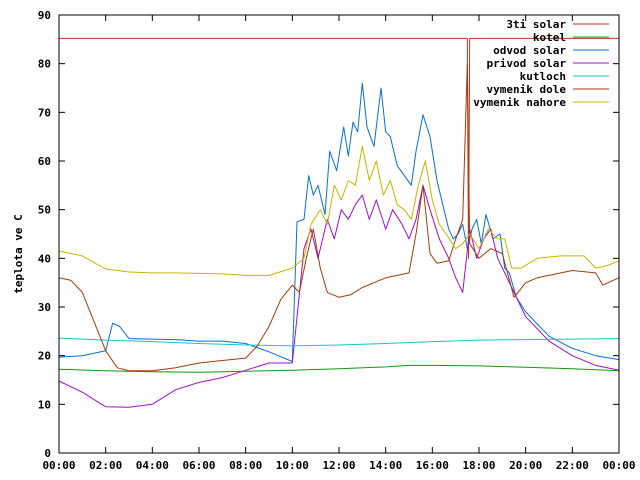  What do you see at coordinates (536, 24) in the screenshot?
I see `legend-label: 3ti solar` at bounding box center [536, 24].